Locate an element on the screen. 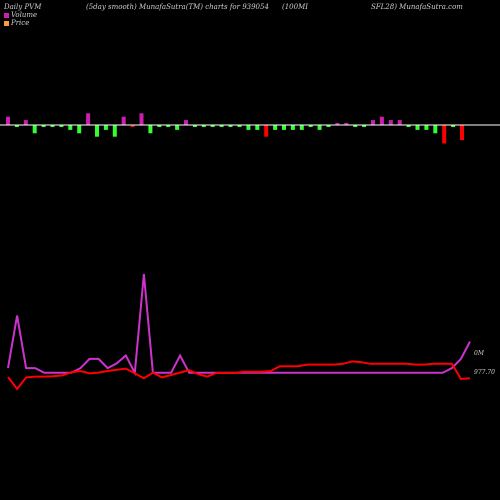  legend-volume: Volume is located at coordinates (20, 15).